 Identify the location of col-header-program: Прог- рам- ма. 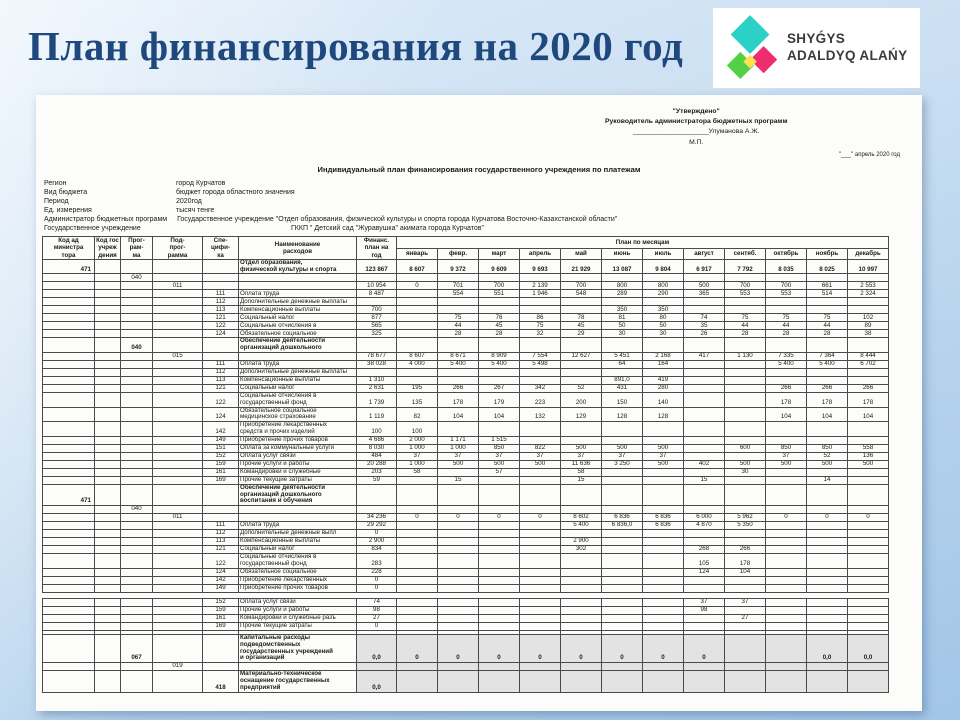
(136, 248).